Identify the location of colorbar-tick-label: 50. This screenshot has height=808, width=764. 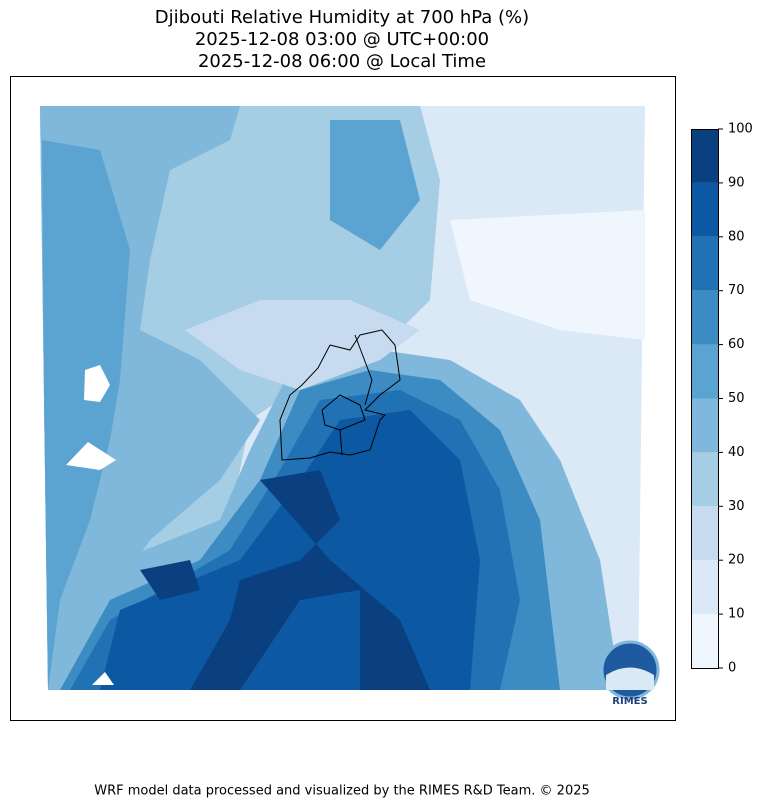
(736, 398).